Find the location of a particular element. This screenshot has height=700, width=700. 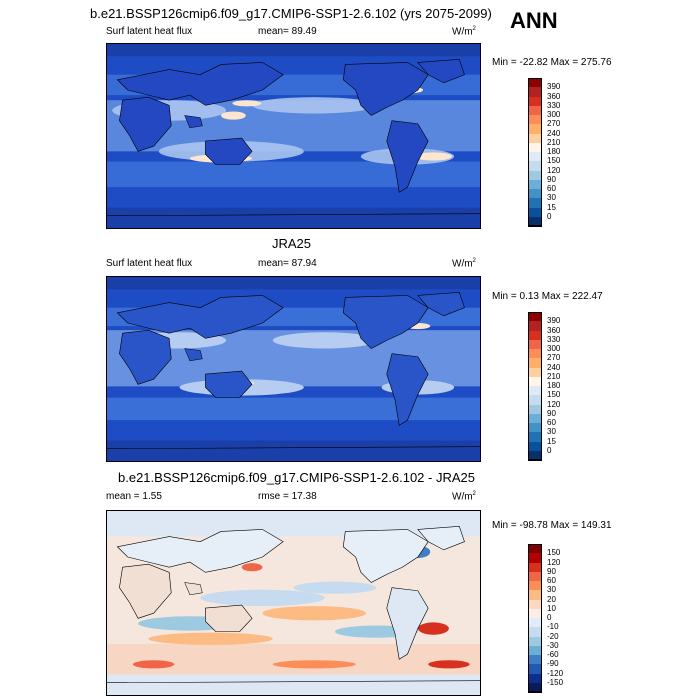

panel2-variable-label: Surf latent heat flux is located at coordinates (149, 263).